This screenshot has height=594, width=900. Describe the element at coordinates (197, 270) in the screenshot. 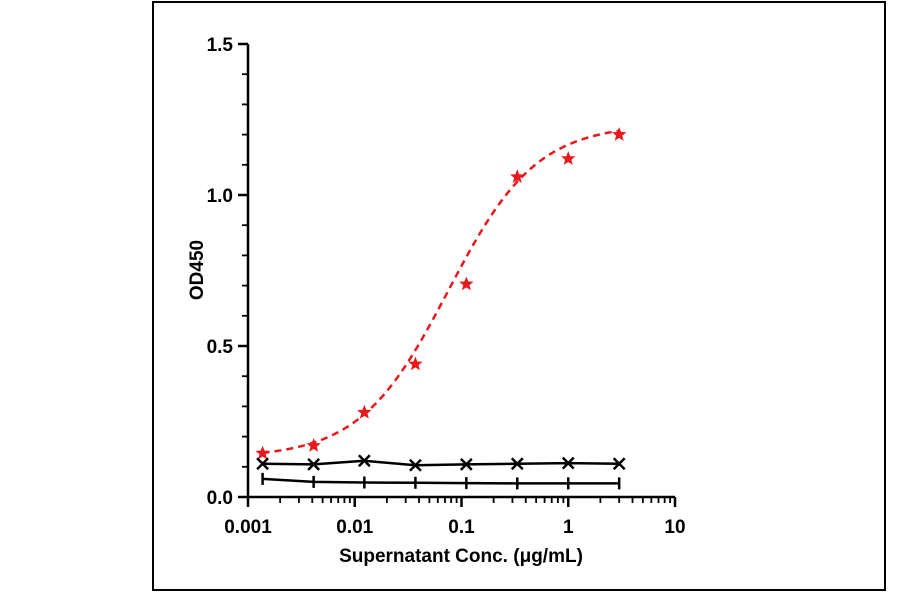

I see `y-axis-label: OD450` at that location.